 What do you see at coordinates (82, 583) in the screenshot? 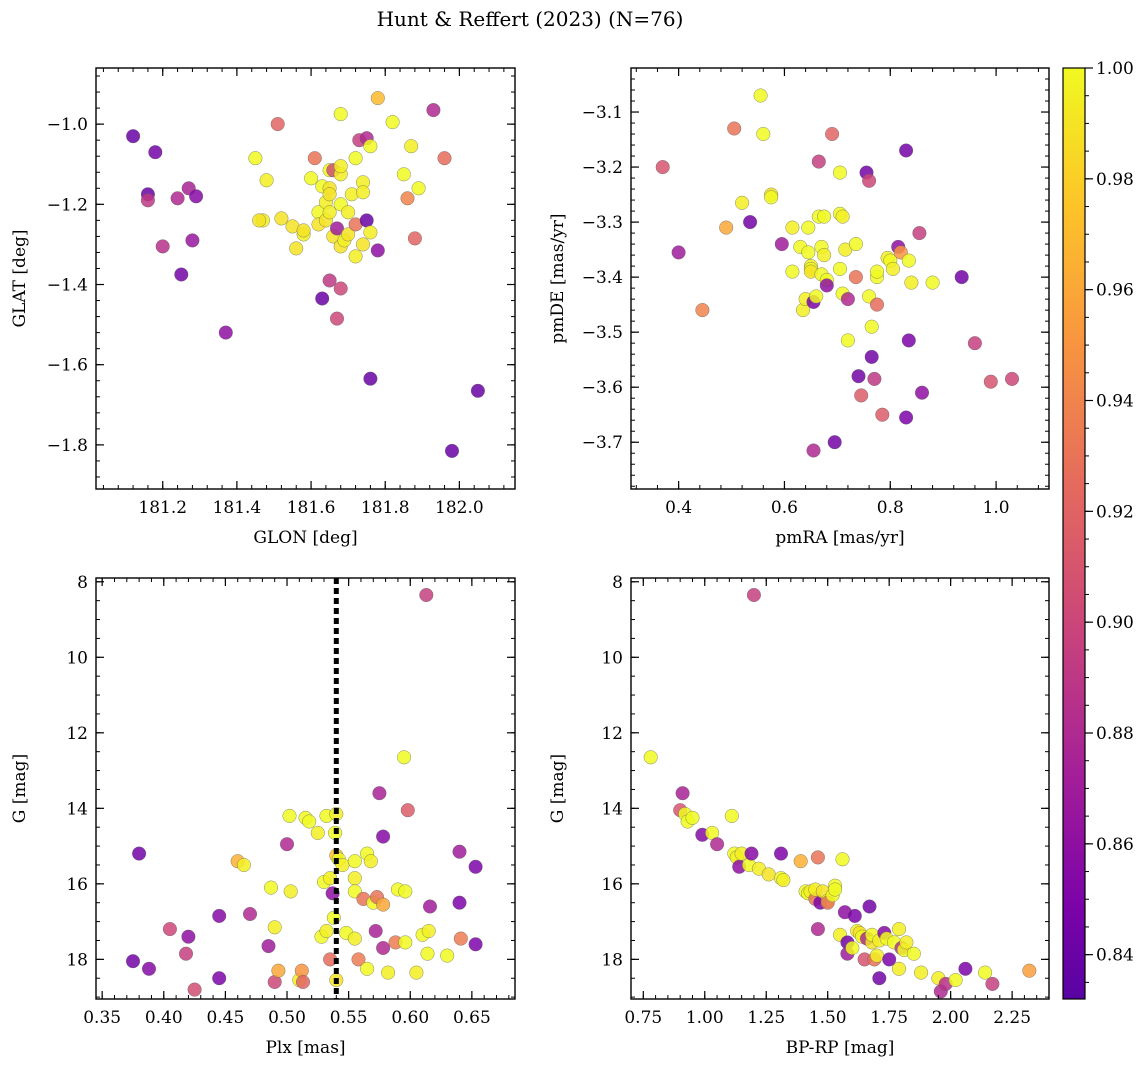
I see `y-tick-label: 8` at bounding box center [82, 583].